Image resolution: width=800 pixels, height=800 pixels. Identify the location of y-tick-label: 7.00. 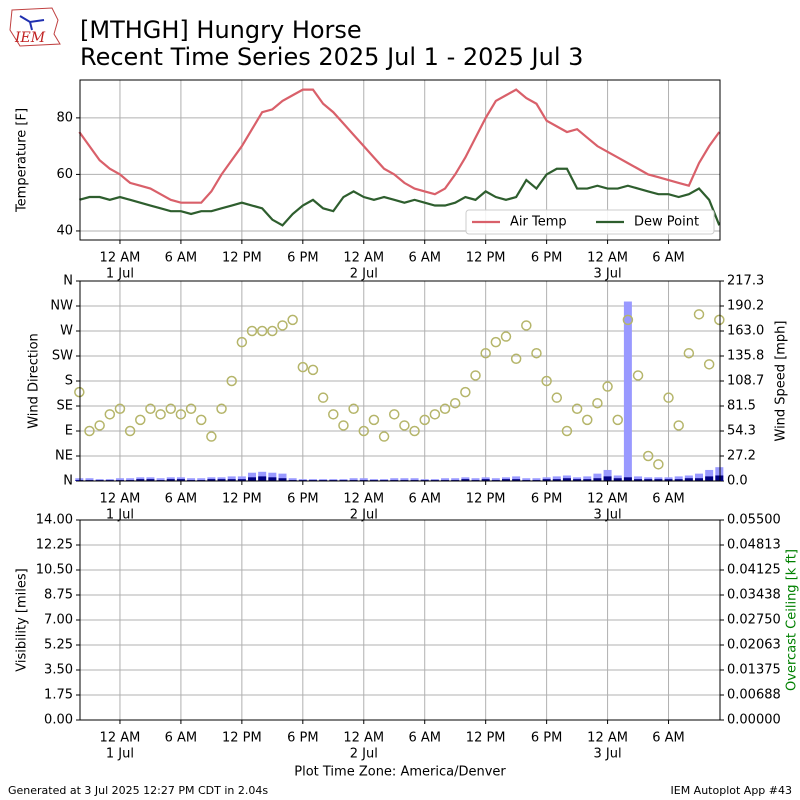
(58, 620).